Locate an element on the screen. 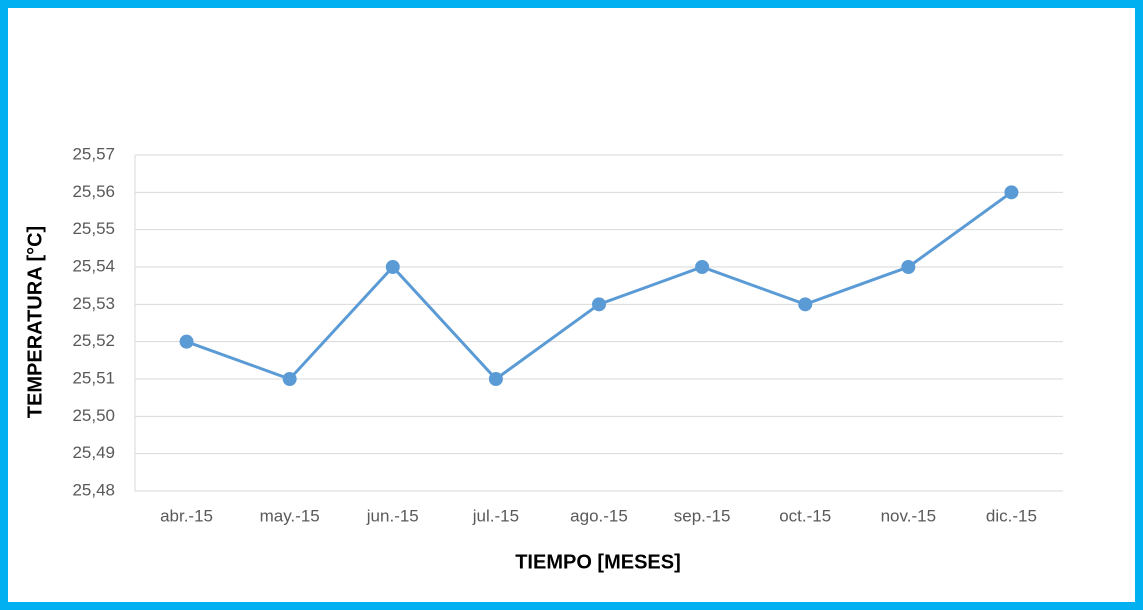 The image size is (1143, 610). x-tick-label: dic.-15 is located at coordinates (1011, 515).